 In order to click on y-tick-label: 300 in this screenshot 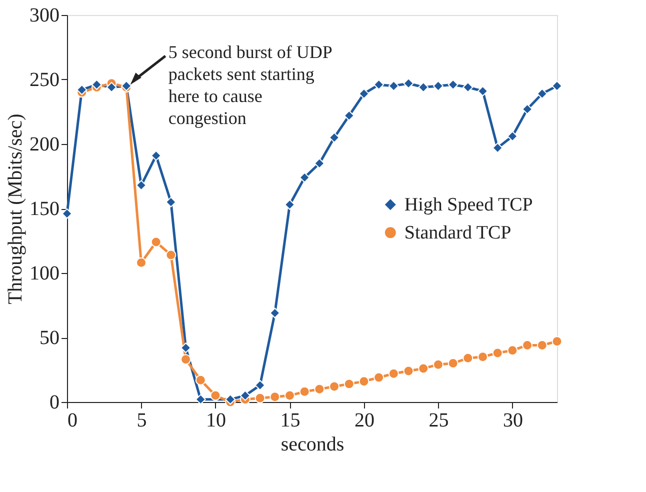, I will do `click(45, 15)`.